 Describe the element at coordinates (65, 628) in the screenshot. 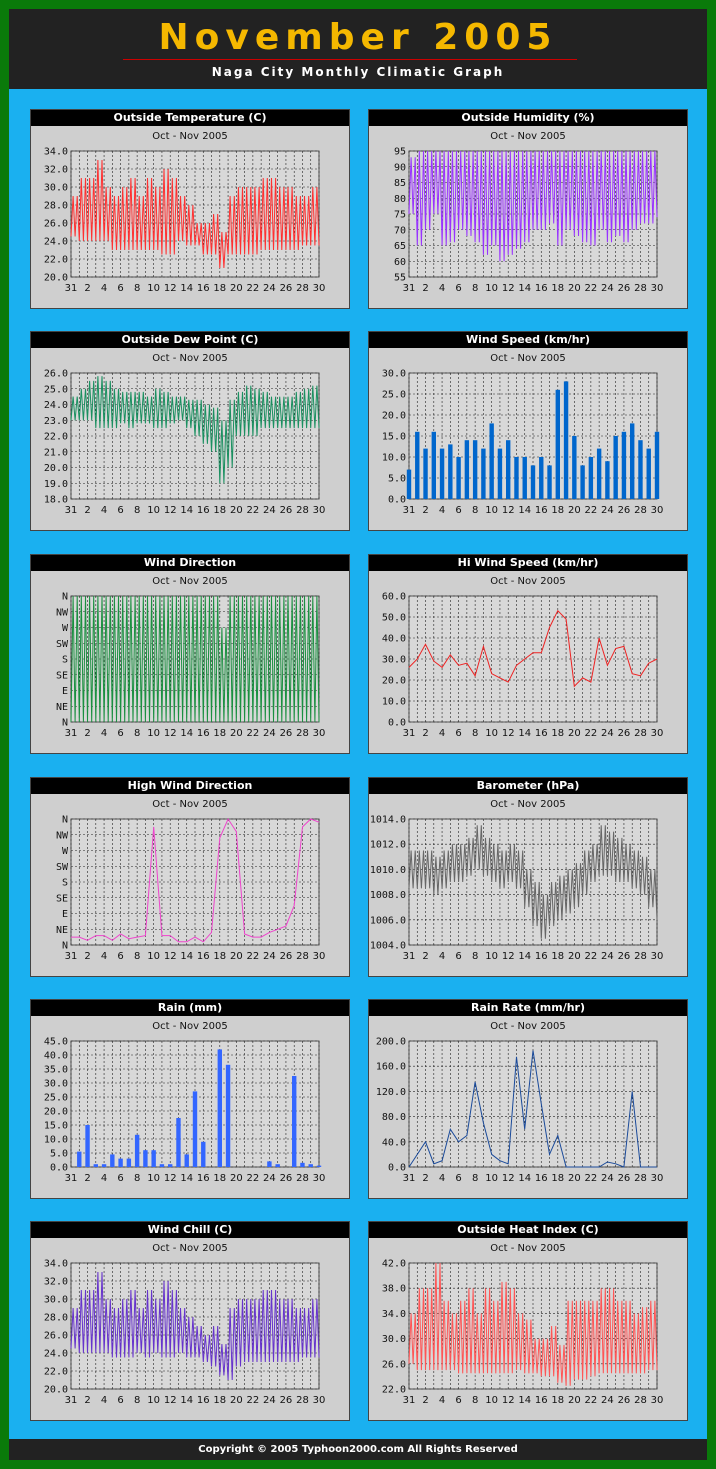

I see `y-tick-label: W` at that location.